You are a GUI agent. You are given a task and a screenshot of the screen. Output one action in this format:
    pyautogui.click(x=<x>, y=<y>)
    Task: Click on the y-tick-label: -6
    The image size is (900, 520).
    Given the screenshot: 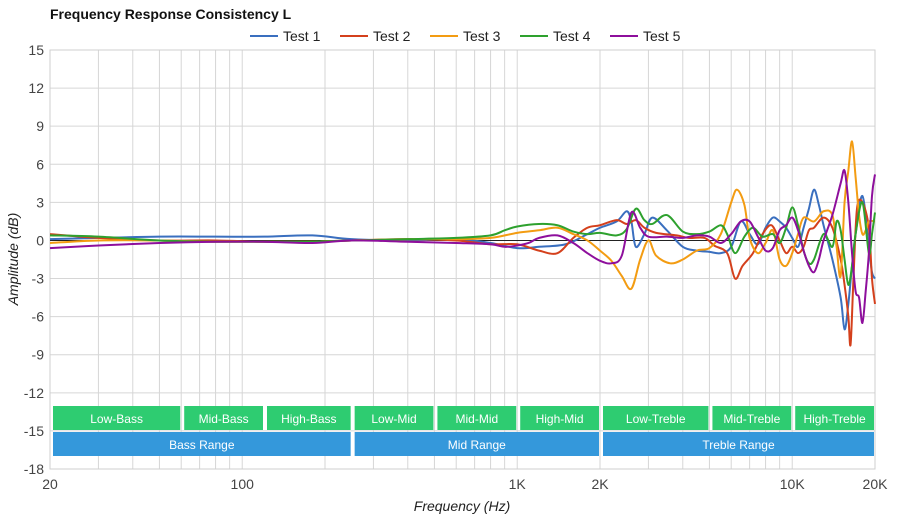 What is the action you would take?
    pyautogui.click(x=38, y=317)
    